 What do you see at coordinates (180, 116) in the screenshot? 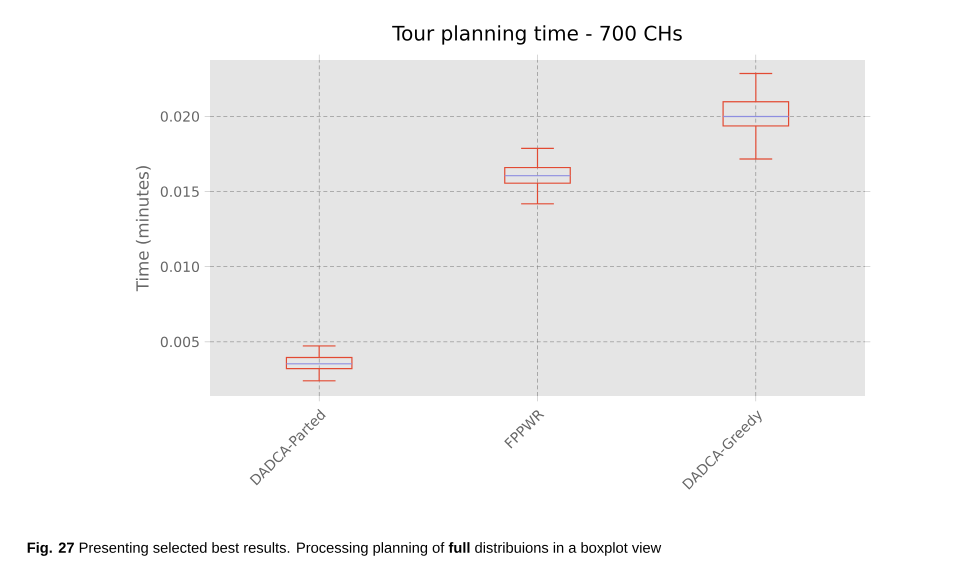
I see `y-tick-label: 0.020` at bounding box center [180, 116].